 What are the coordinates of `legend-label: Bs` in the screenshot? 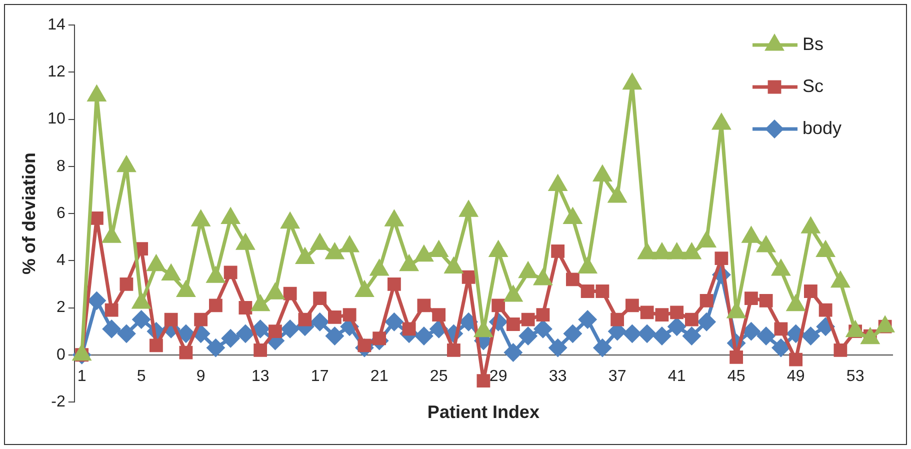 It's located at (813, 44).